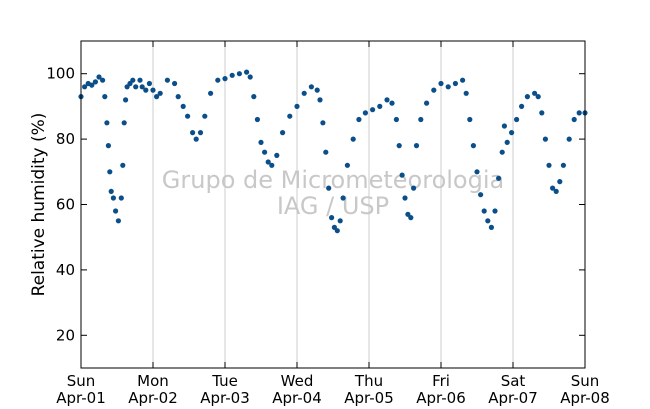 This screenshot has width=650, height=409. I want to click on watermark: Grupo de Micrometeorologia IAG / USP, so click(333, 193).